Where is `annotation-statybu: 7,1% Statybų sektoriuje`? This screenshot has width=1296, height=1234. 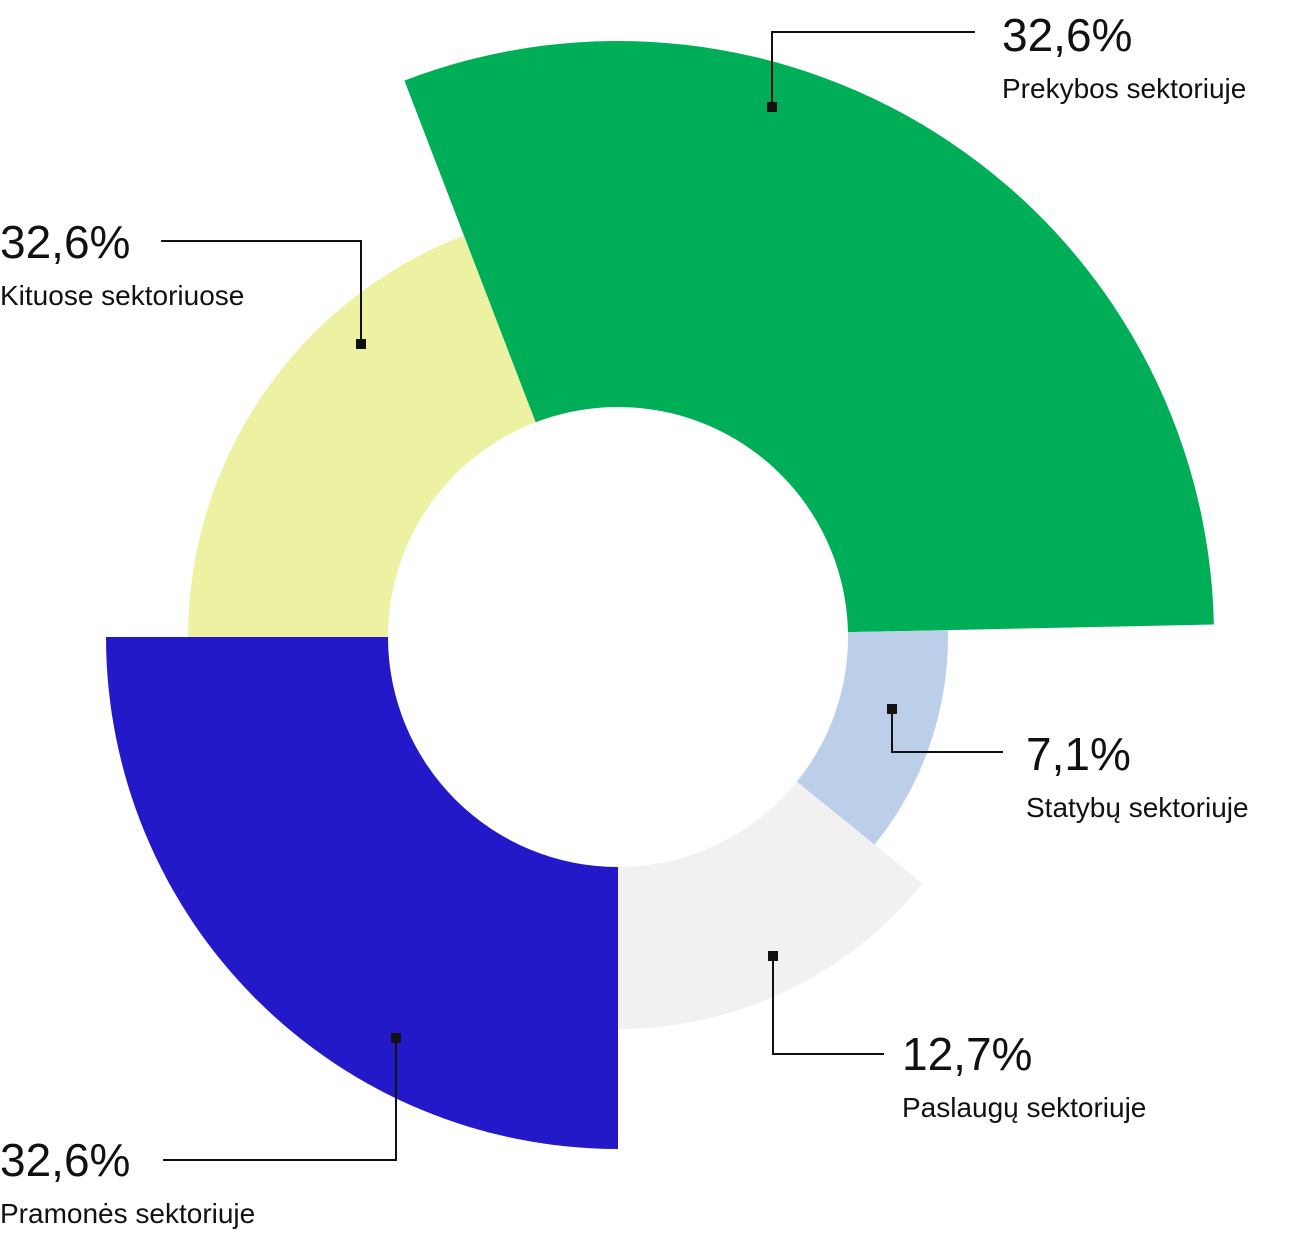
annotation-statybu: 7,1% Statybų sektoriuje is located at coordinates (1068, 763).